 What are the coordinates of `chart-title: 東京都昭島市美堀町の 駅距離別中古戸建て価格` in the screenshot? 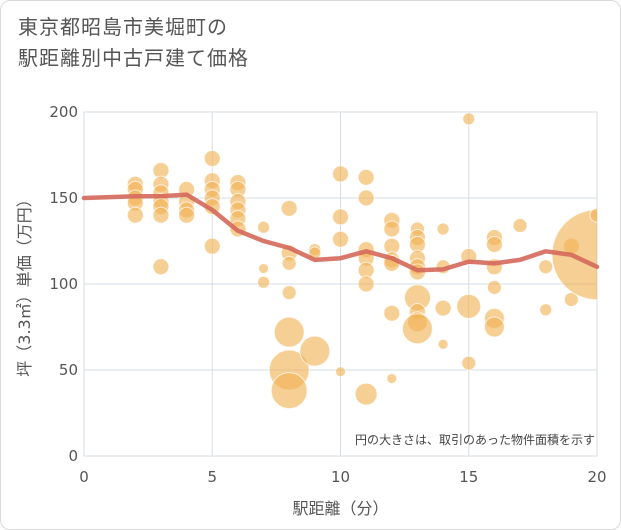 It's located at (133, 43).